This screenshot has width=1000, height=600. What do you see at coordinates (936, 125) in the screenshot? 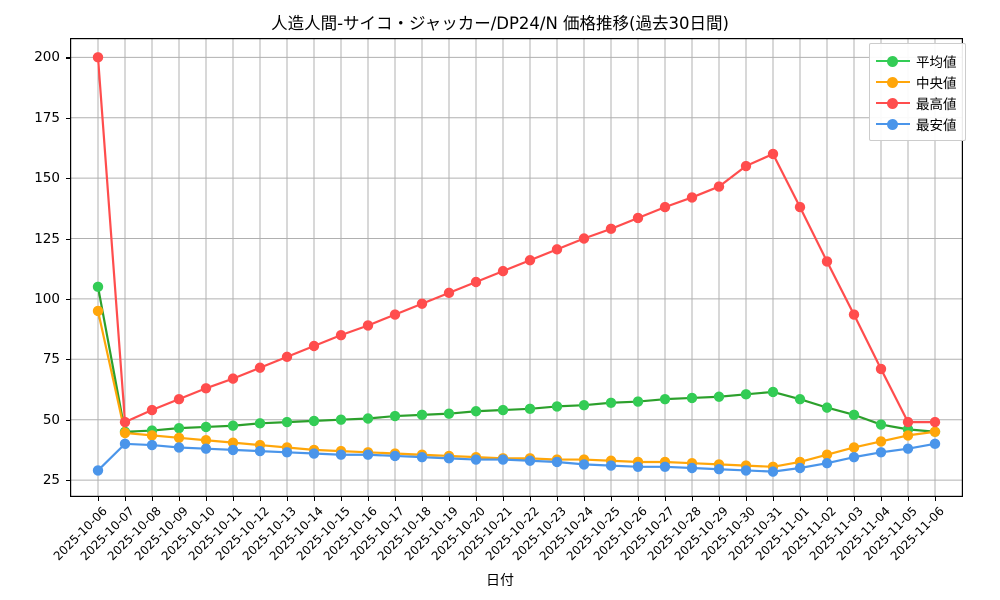
I see `legend-label: 最安値` at bounding box center [936, 125].